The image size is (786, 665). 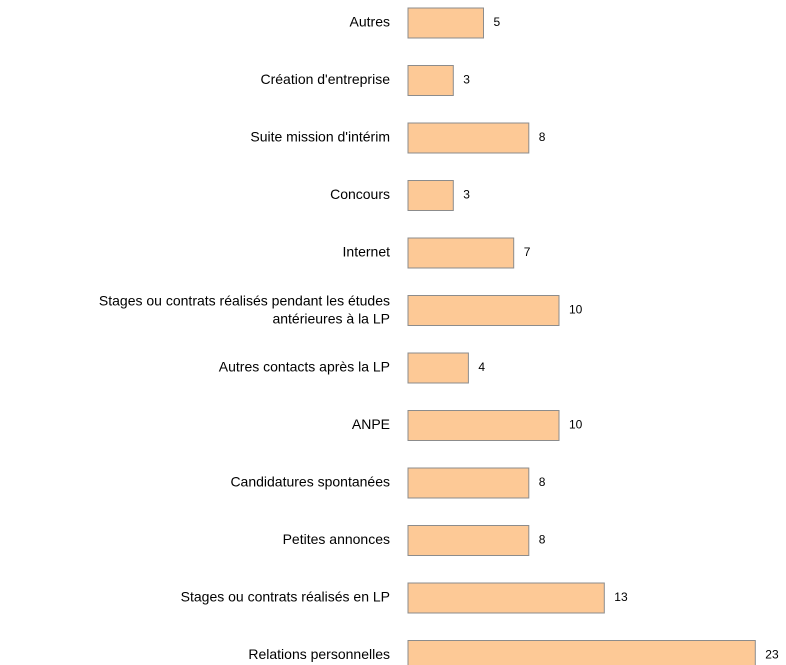 What do you see at coordinates (320, 137) in the screenshot?
I see `category-label: Suite mission d'intérim` at bounding box center [320, 137].